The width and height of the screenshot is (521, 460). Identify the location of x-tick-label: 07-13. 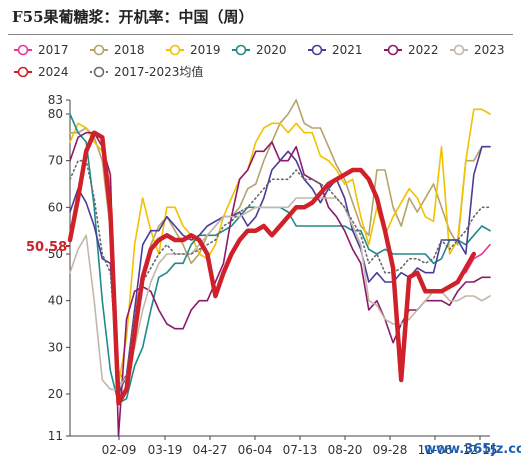
(300, 450).